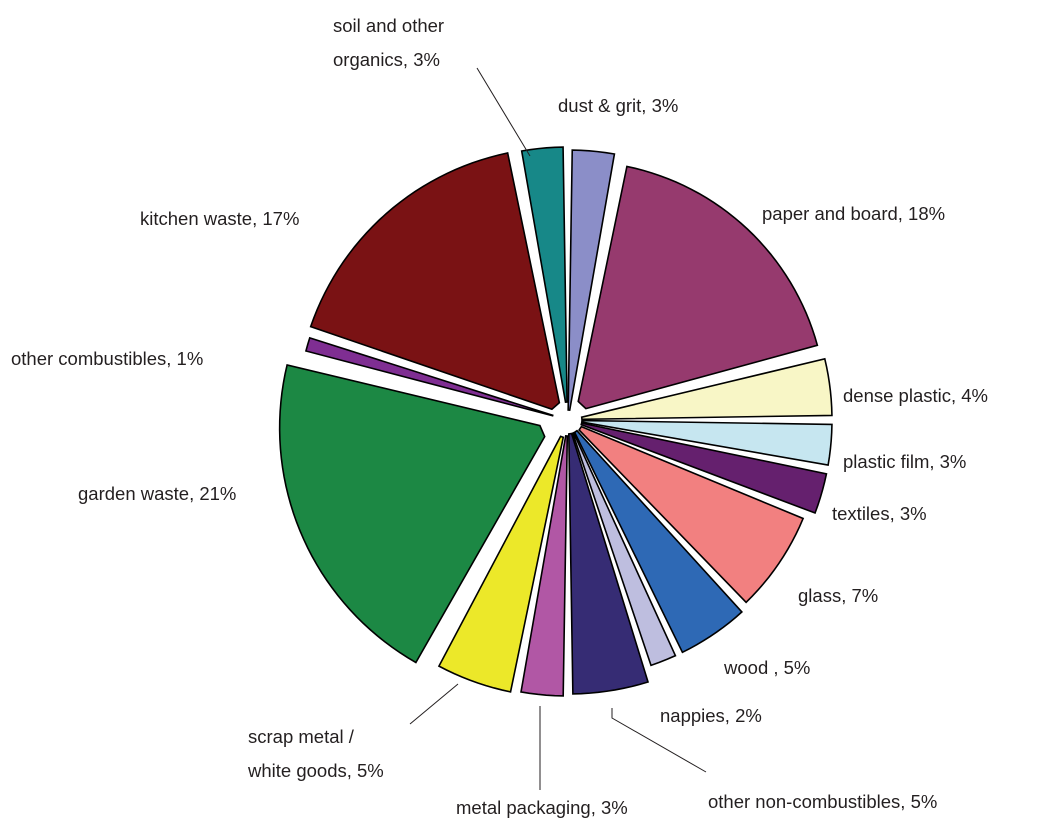 This screenshot has height=825, width=1037. Describe the element at coordinates (301, 736) in the screenshot. I see `slice-label-line: scrap metal /` at that location.